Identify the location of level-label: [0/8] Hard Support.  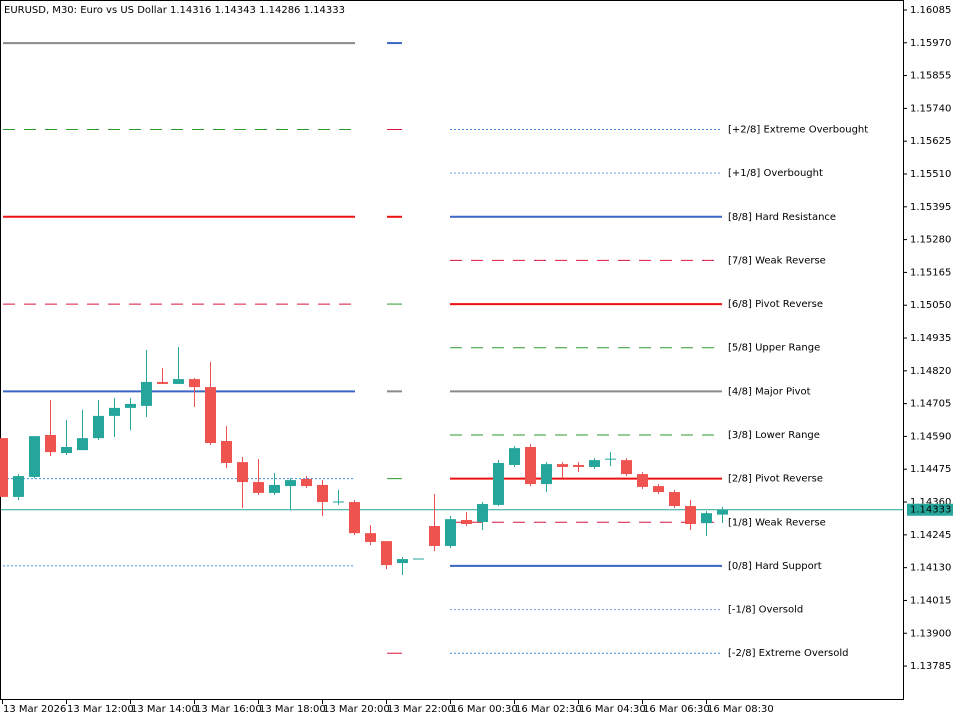
(775, 566).